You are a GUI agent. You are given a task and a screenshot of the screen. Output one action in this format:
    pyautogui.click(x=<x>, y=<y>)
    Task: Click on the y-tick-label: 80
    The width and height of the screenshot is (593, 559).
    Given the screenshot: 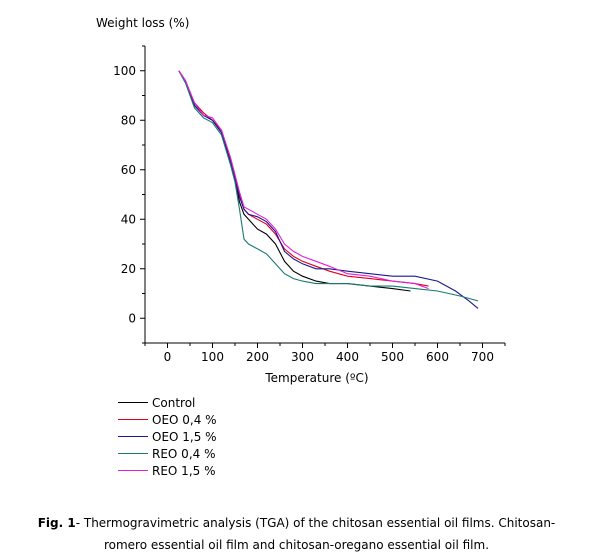 What is the action you would take?
    pyautogui.click(x=128, y=120)
    